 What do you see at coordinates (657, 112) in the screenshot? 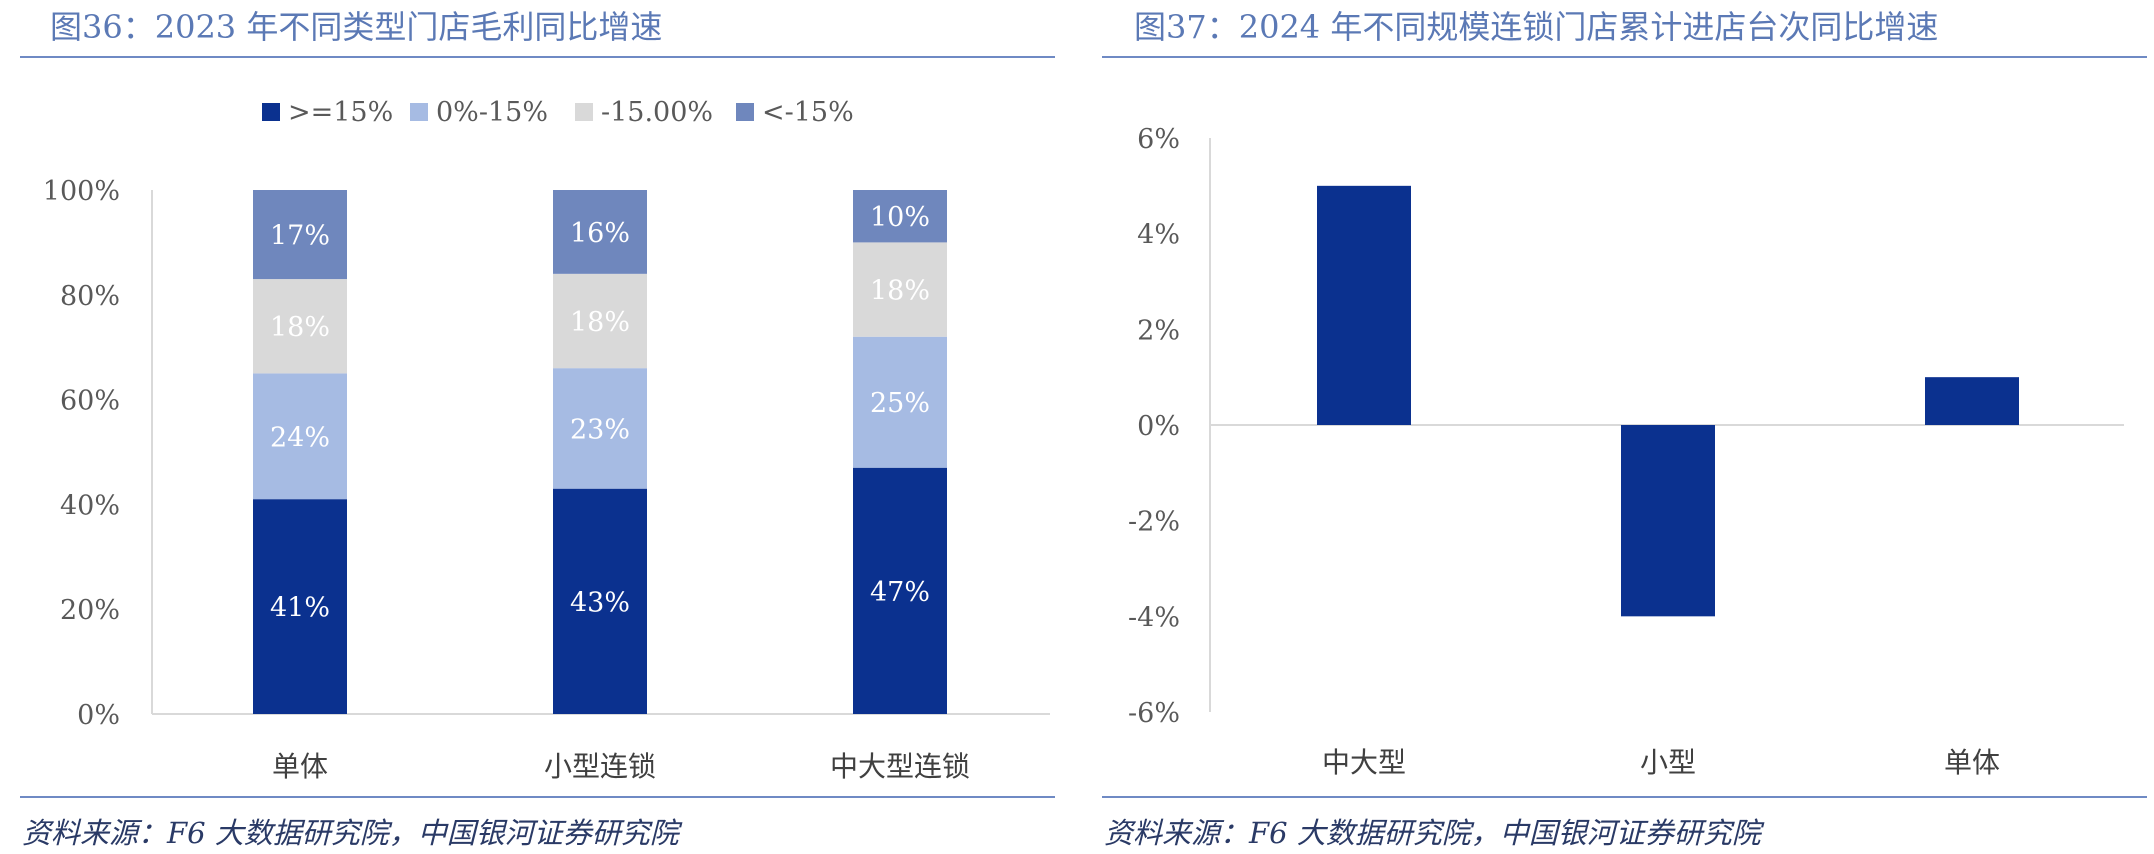
I see `legend-label-3: -15.00%` at bounding box center [657, 112].